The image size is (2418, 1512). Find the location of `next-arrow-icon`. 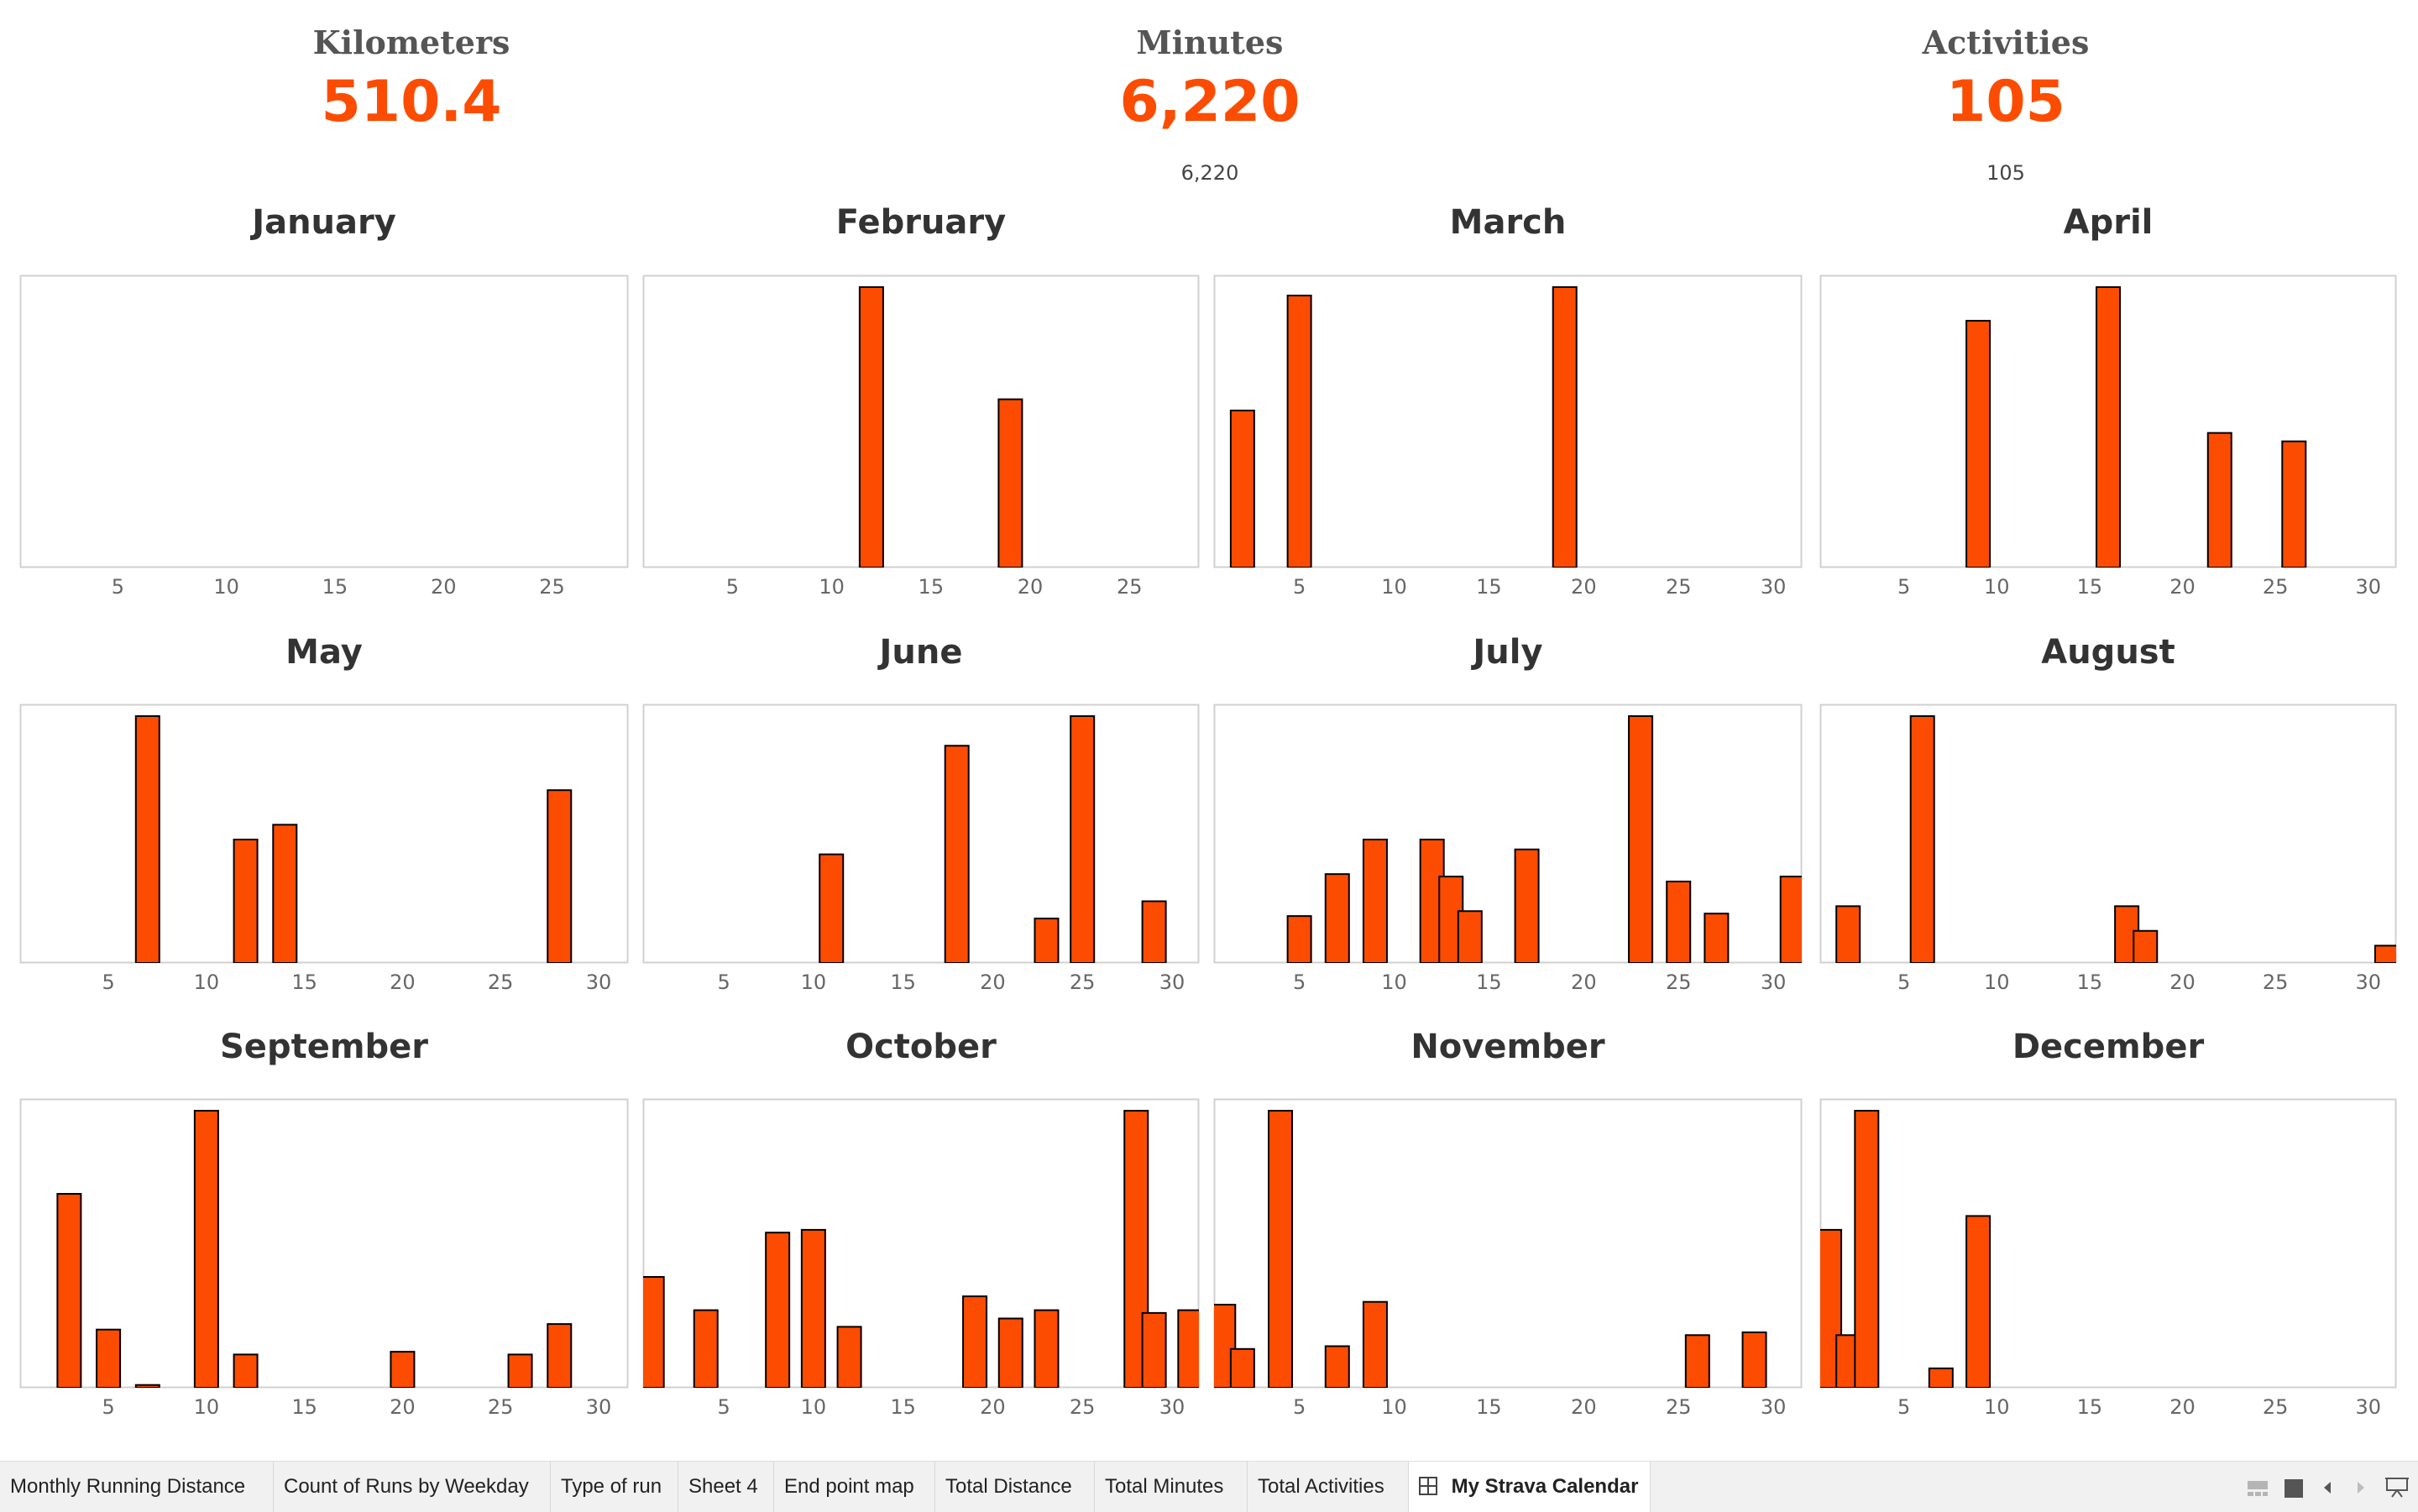

next-arrow-icon is located at coordinates (2361, 1487).